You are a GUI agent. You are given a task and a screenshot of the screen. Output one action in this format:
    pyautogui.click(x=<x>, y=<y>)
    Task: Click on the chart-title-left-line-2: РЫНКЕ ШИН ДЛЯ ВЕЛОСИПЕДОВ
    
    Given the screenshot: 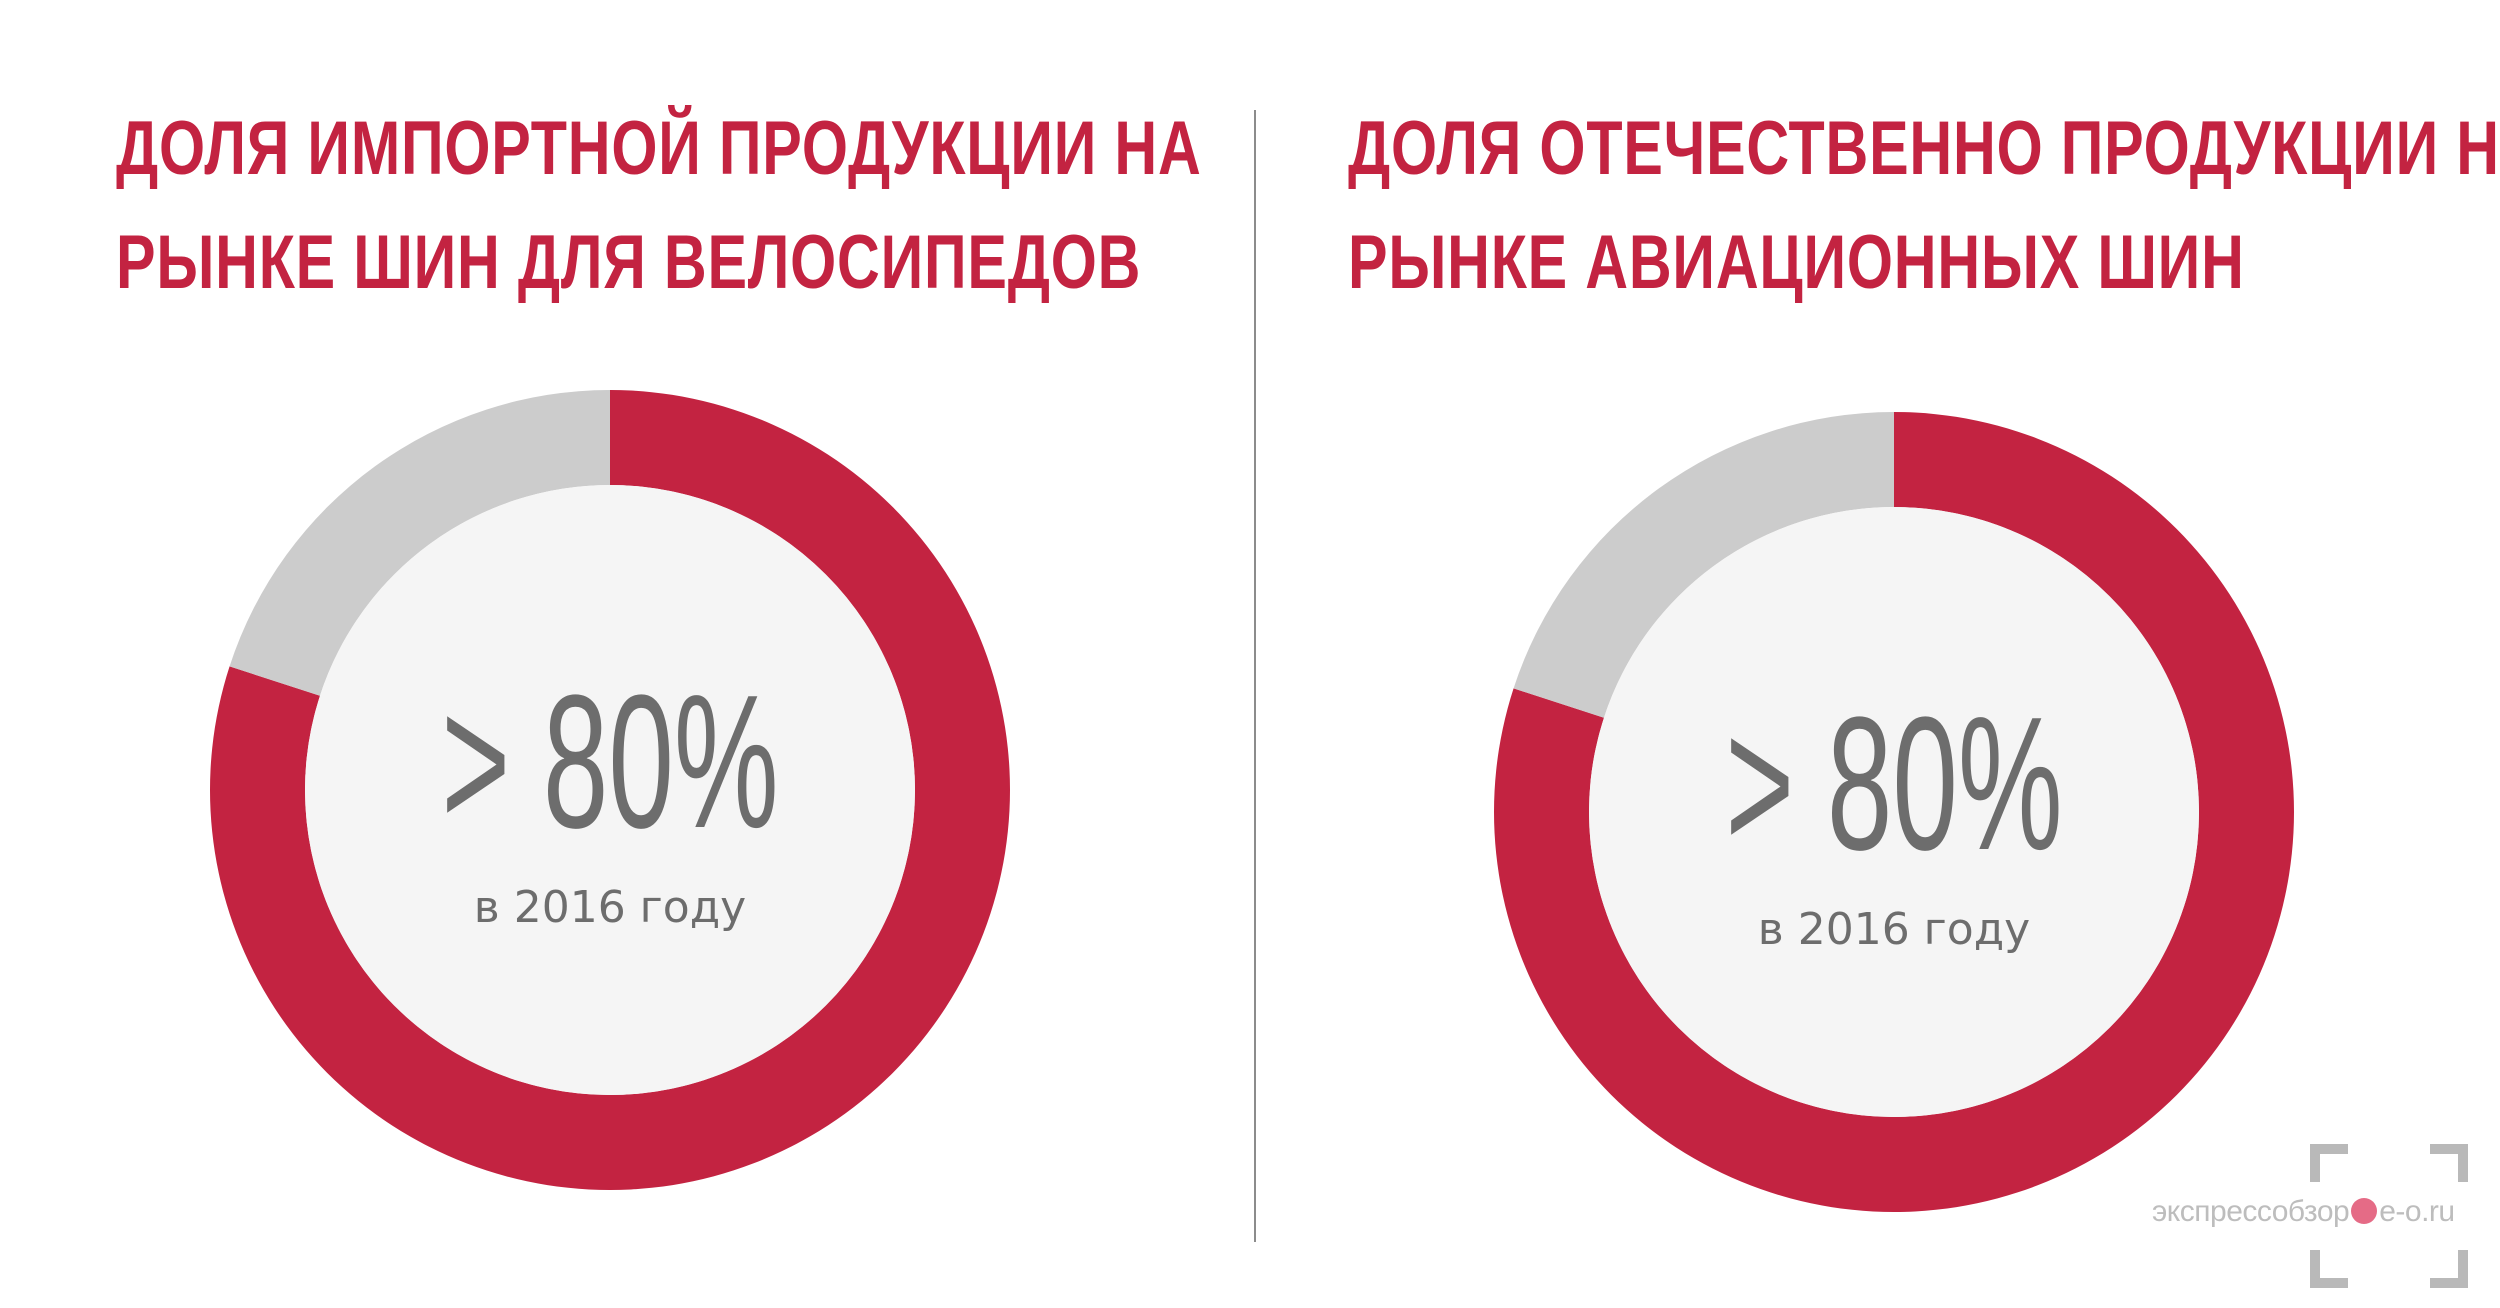 What is the action you would take?
    pyautogui.click(x=629, y=262)
    